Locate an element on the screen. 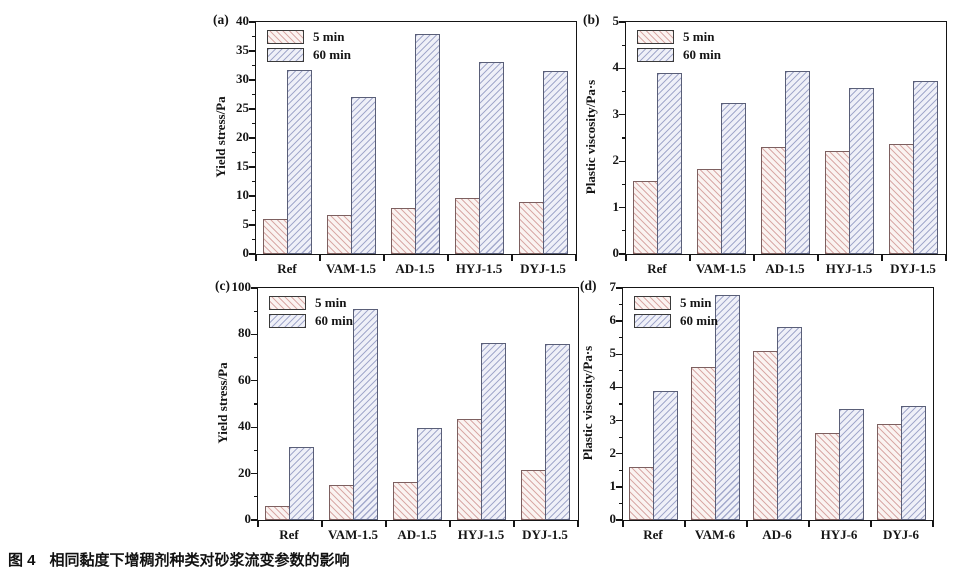 This screenshot has height=578, width=969. bar-5min-AD-1.5 is located at coordinates (403, 231).